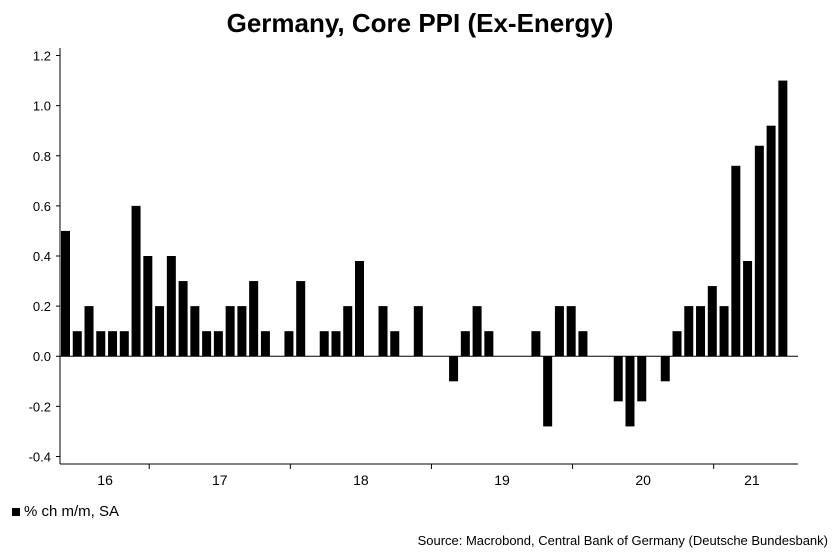 The width and height of the screenshot is (840, 560). I want to click on legend-label: % ch m/m, SA, so click(72, 511).